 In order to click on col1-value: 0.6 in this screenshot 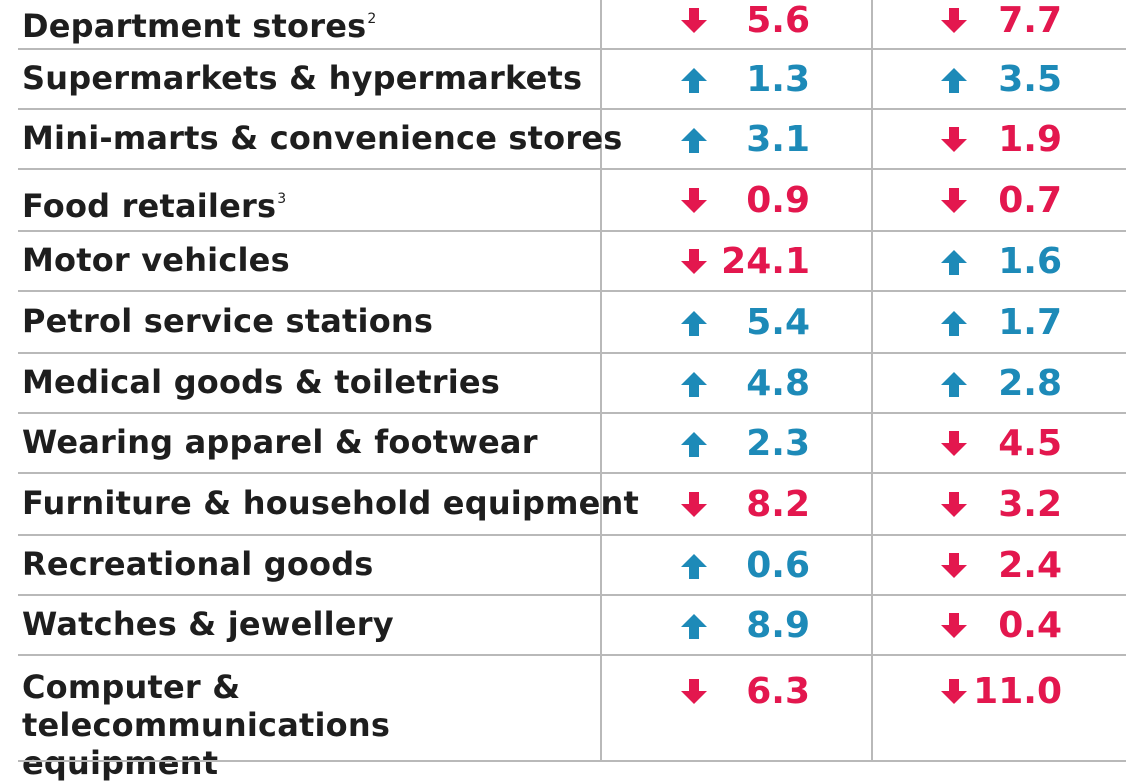, I will do `click(778, 565)`.